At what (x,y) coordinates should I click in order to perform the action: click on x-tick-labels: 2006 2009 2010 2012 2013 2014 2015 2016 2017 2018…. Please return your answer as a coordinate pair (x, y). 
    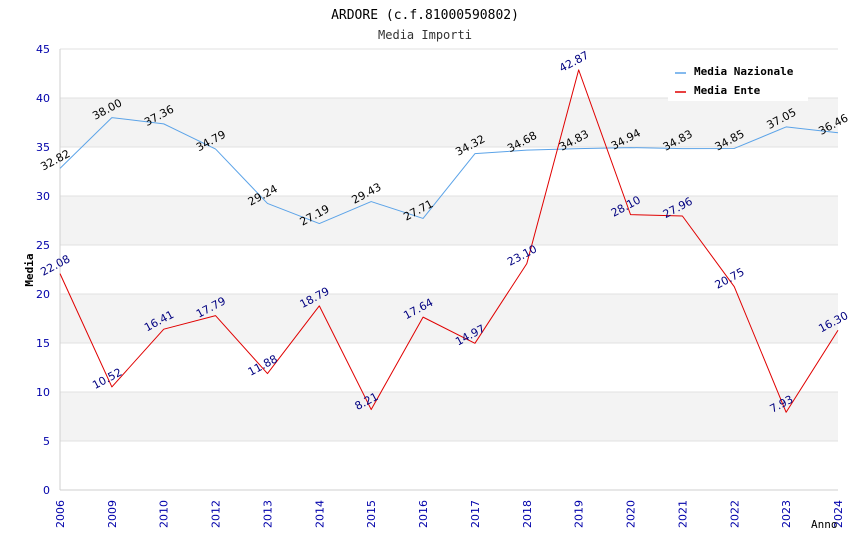
    Looking at the image, I should click on (449, 514).